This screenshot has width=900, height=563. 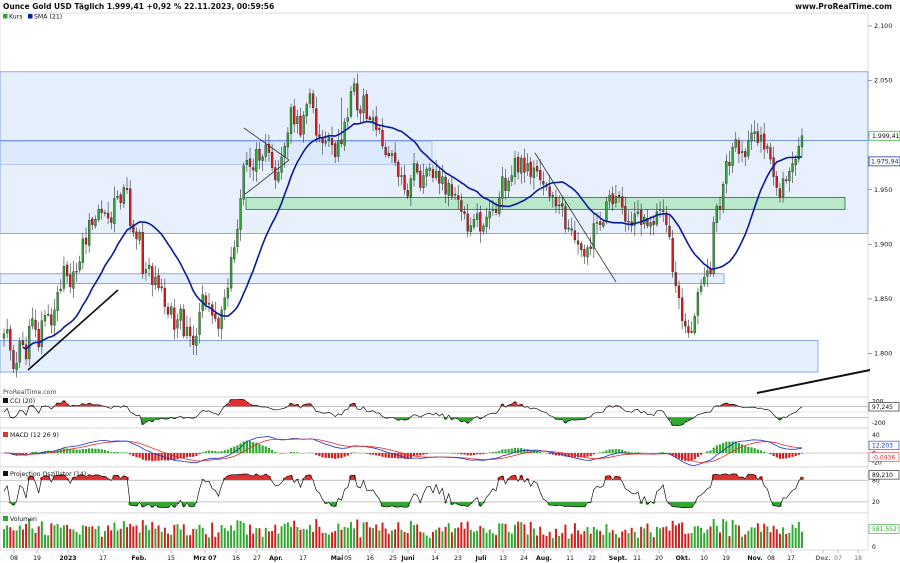 What do you see at coordinates (843, 6) in the screenshot?
I see `source-url: www.ProRealTime.com` at bounding box center [843, 6].